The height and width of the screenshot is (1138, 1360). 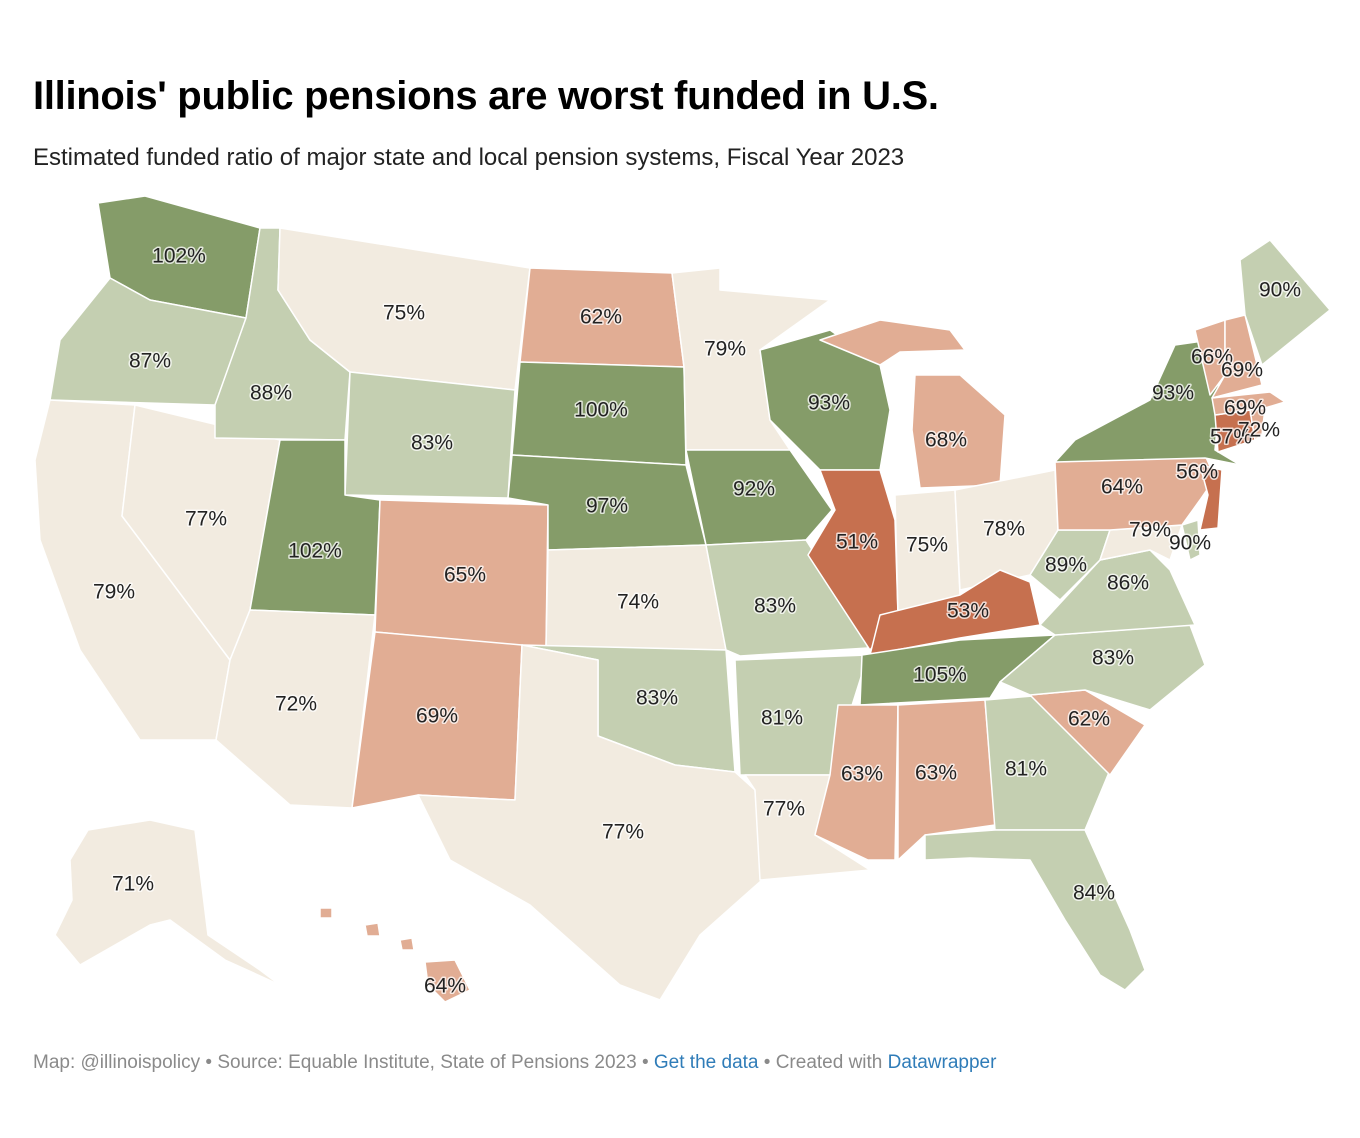 I want to click on state-label-ri: 72%, so click(x=1259, y=430).